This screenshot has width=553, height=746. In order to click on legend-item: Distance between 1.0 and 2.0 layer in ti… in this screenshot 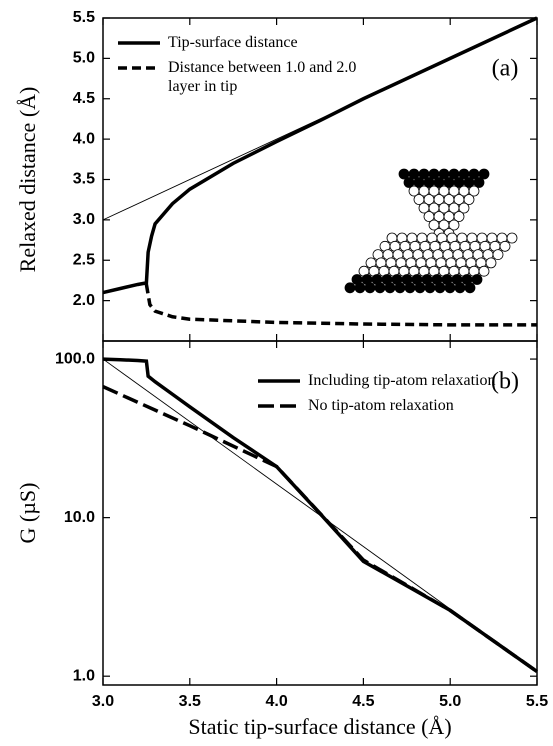, I will do `click(262, 77)`.